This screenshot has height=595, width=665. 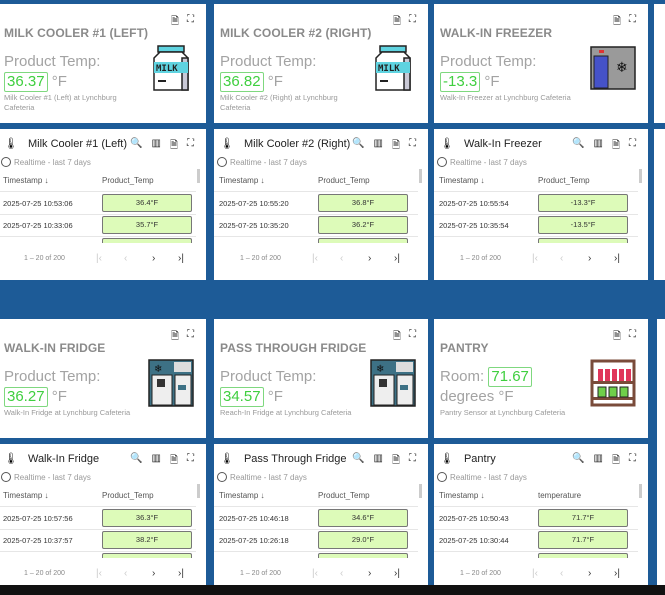 What do you see at coordinates (147, 225) in the screenshot?
I see `temp-cell: 35.7°F` at bounding box center [147, 225].